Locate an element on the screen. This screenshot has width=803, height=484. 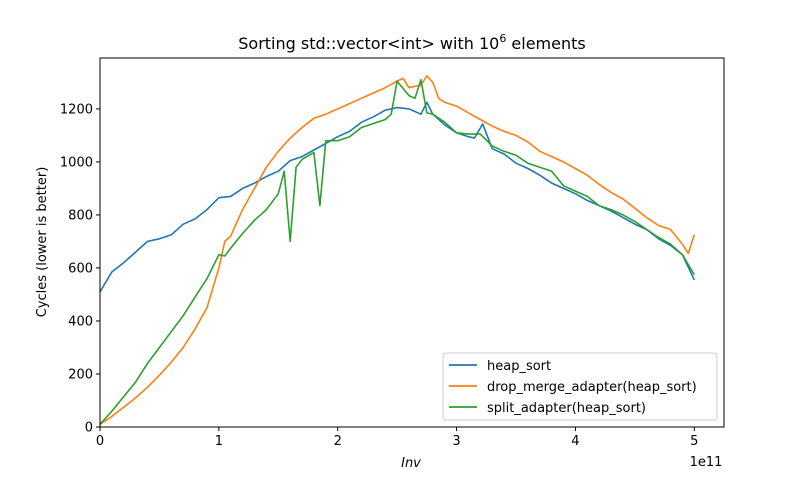
y-tick-label: 0 is located at coordinates (89, 428).